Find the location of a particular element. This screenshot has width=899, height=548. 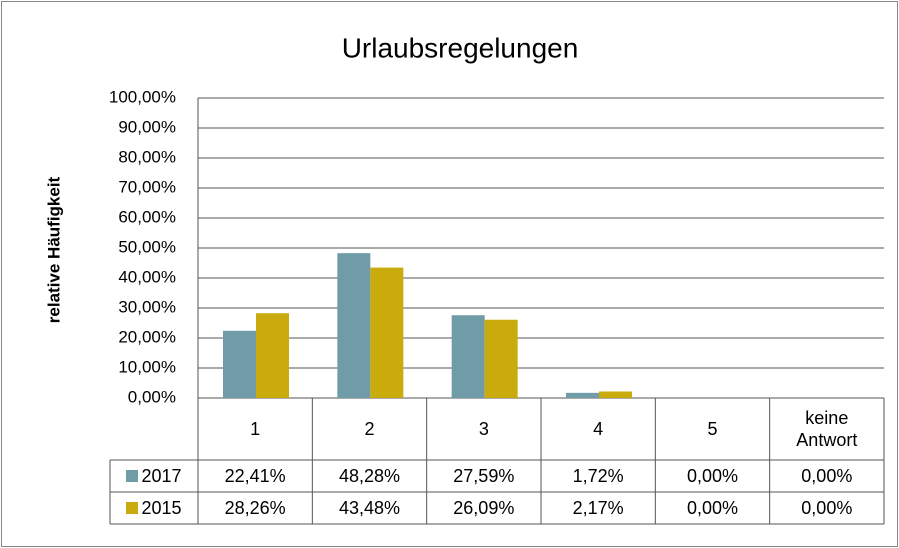

x-tick-label: 2 is located at coordinates (369, 429).